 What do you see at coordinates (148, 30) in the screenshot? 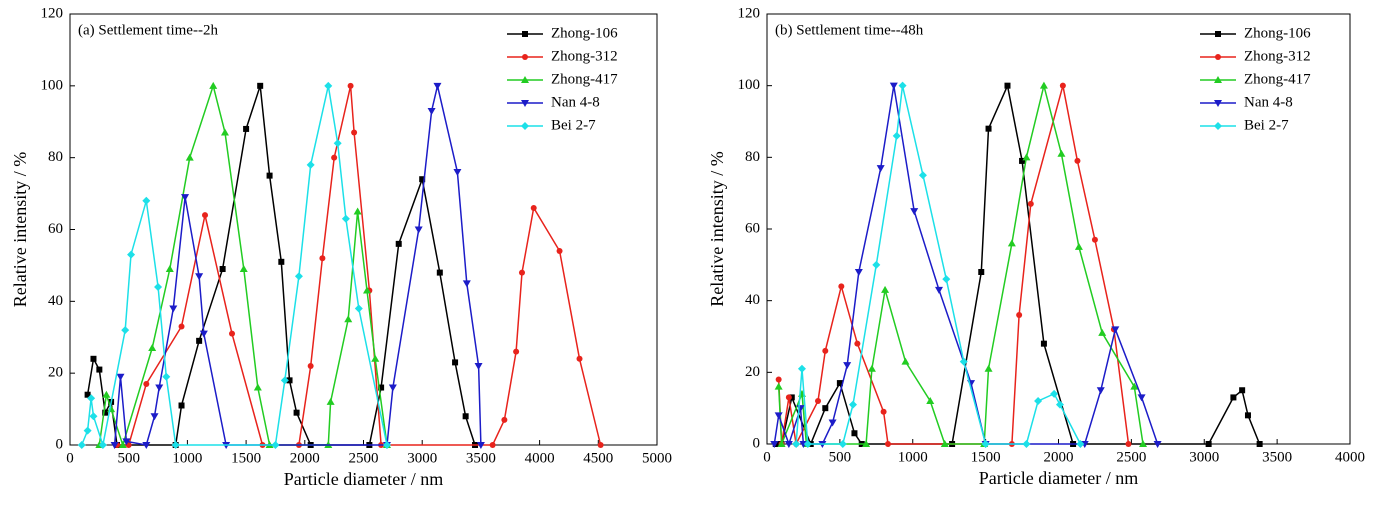
I see `annotation: (a) Settlement time--2h` at bounding box center [148, 30].